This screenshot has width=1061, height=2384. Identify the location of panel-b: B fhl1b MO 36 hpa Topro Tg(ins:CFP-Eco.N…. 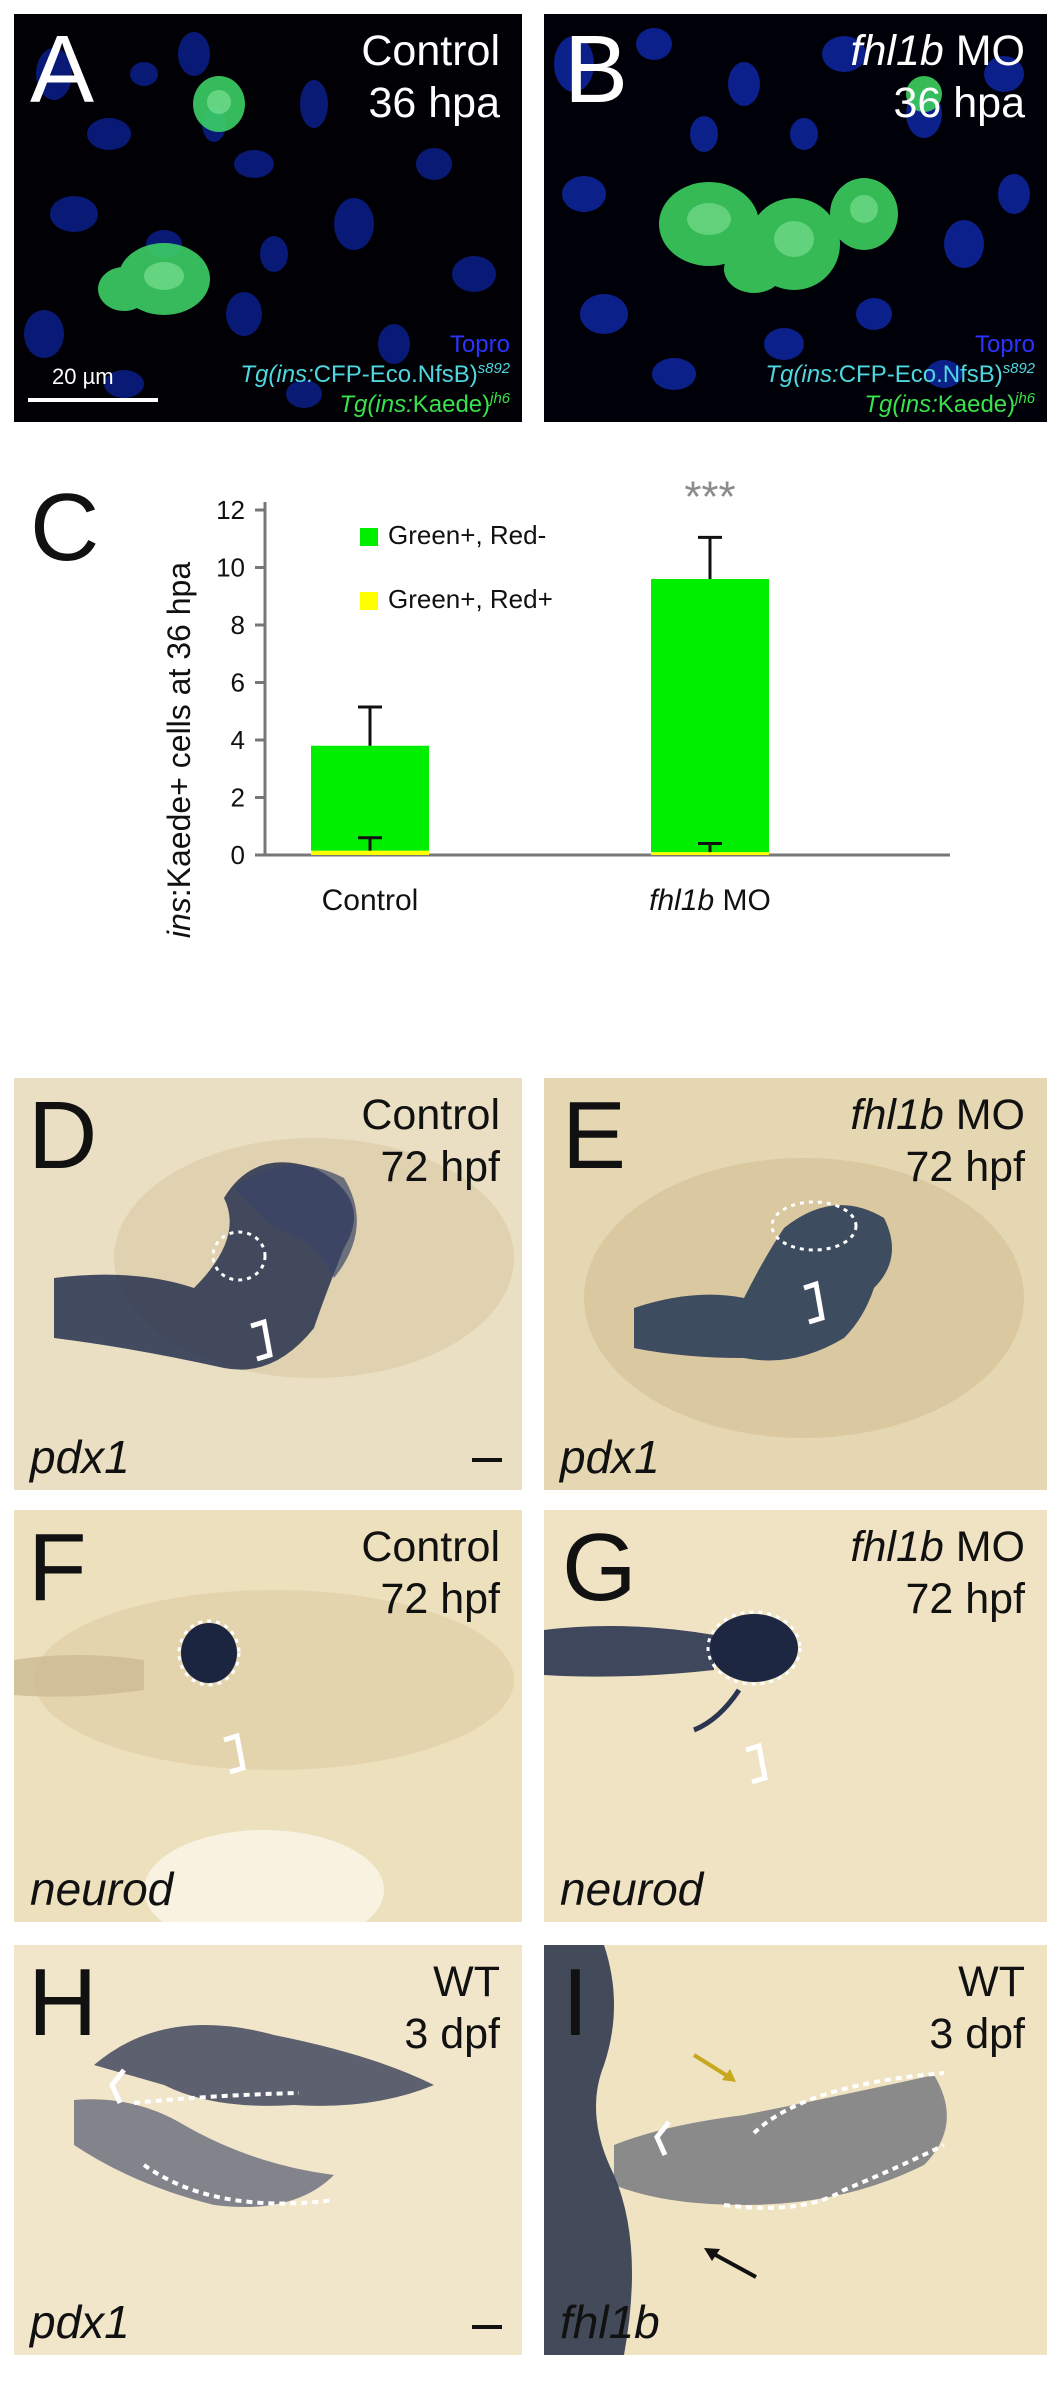
(795, 218).